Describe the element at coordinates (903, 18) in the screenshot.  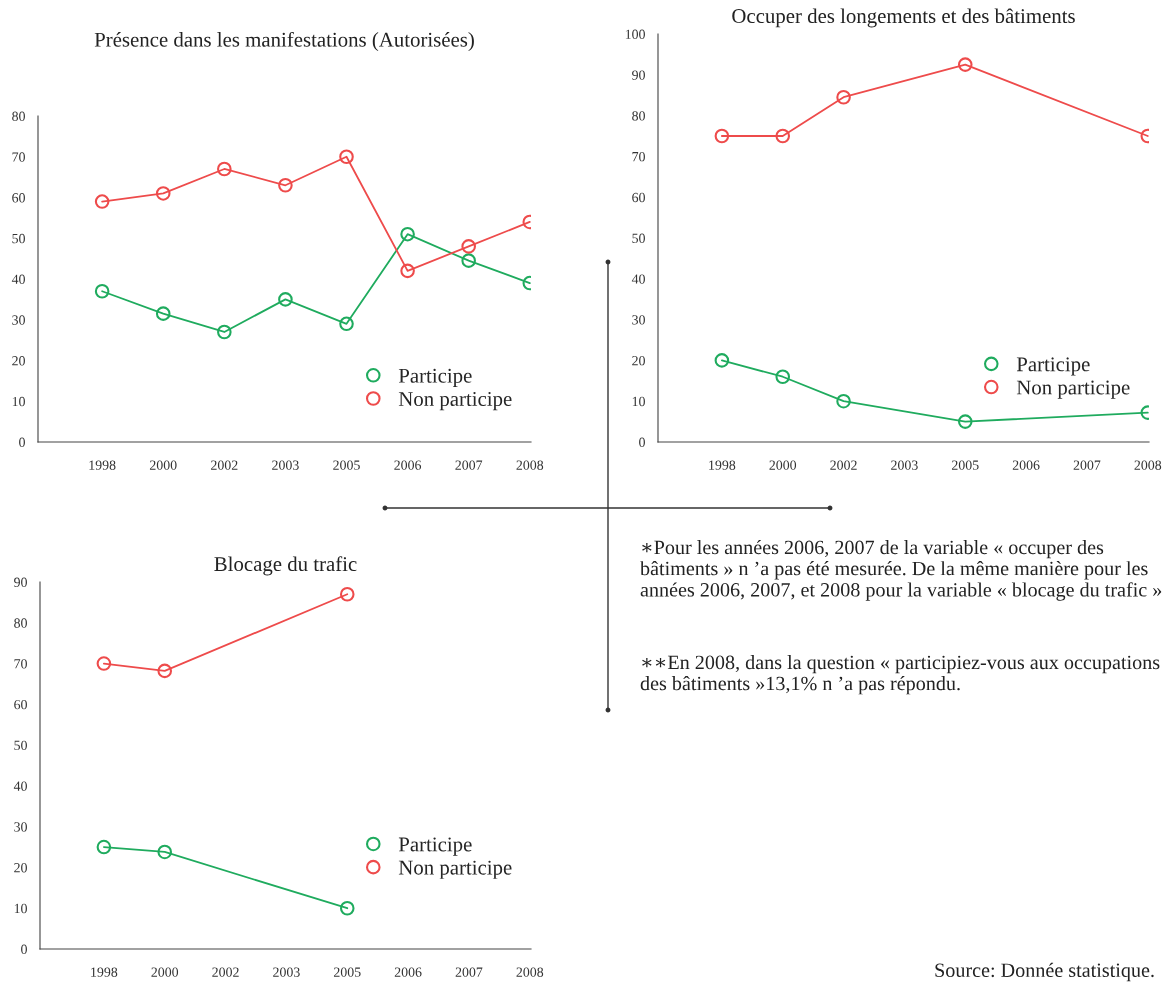
I see `chart-title: Occuper des longements et des bâtiments` at that location.